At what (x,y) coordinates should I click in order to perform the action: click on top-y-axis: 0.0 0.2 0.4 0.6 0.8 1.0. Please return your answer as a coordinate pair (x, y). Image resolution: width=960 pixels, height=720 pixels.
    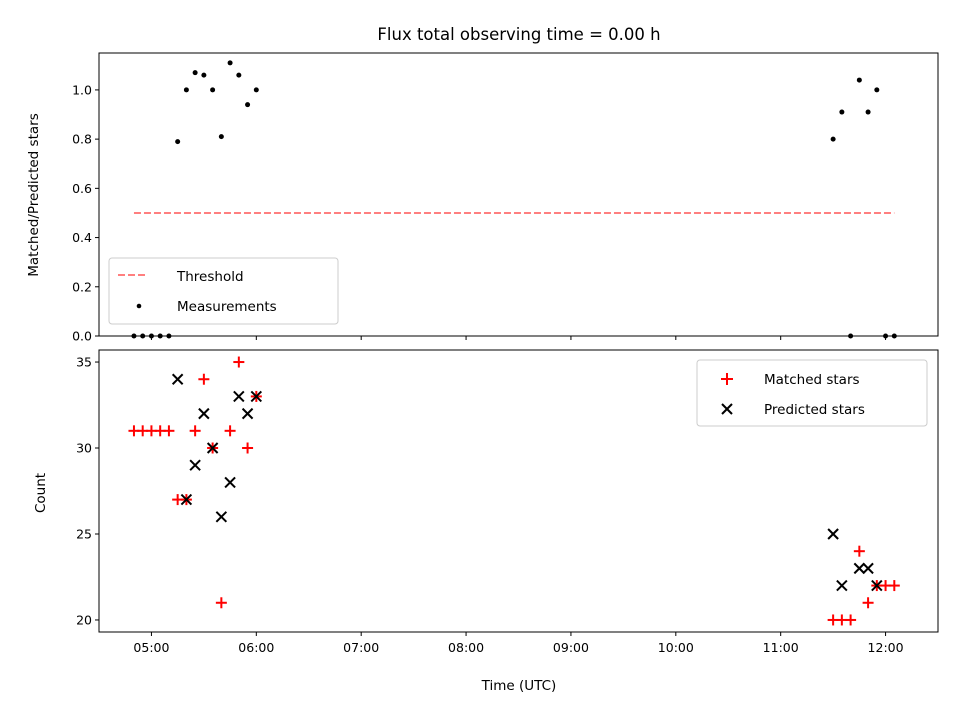
    Looking at the image, I should click on (85, 213).